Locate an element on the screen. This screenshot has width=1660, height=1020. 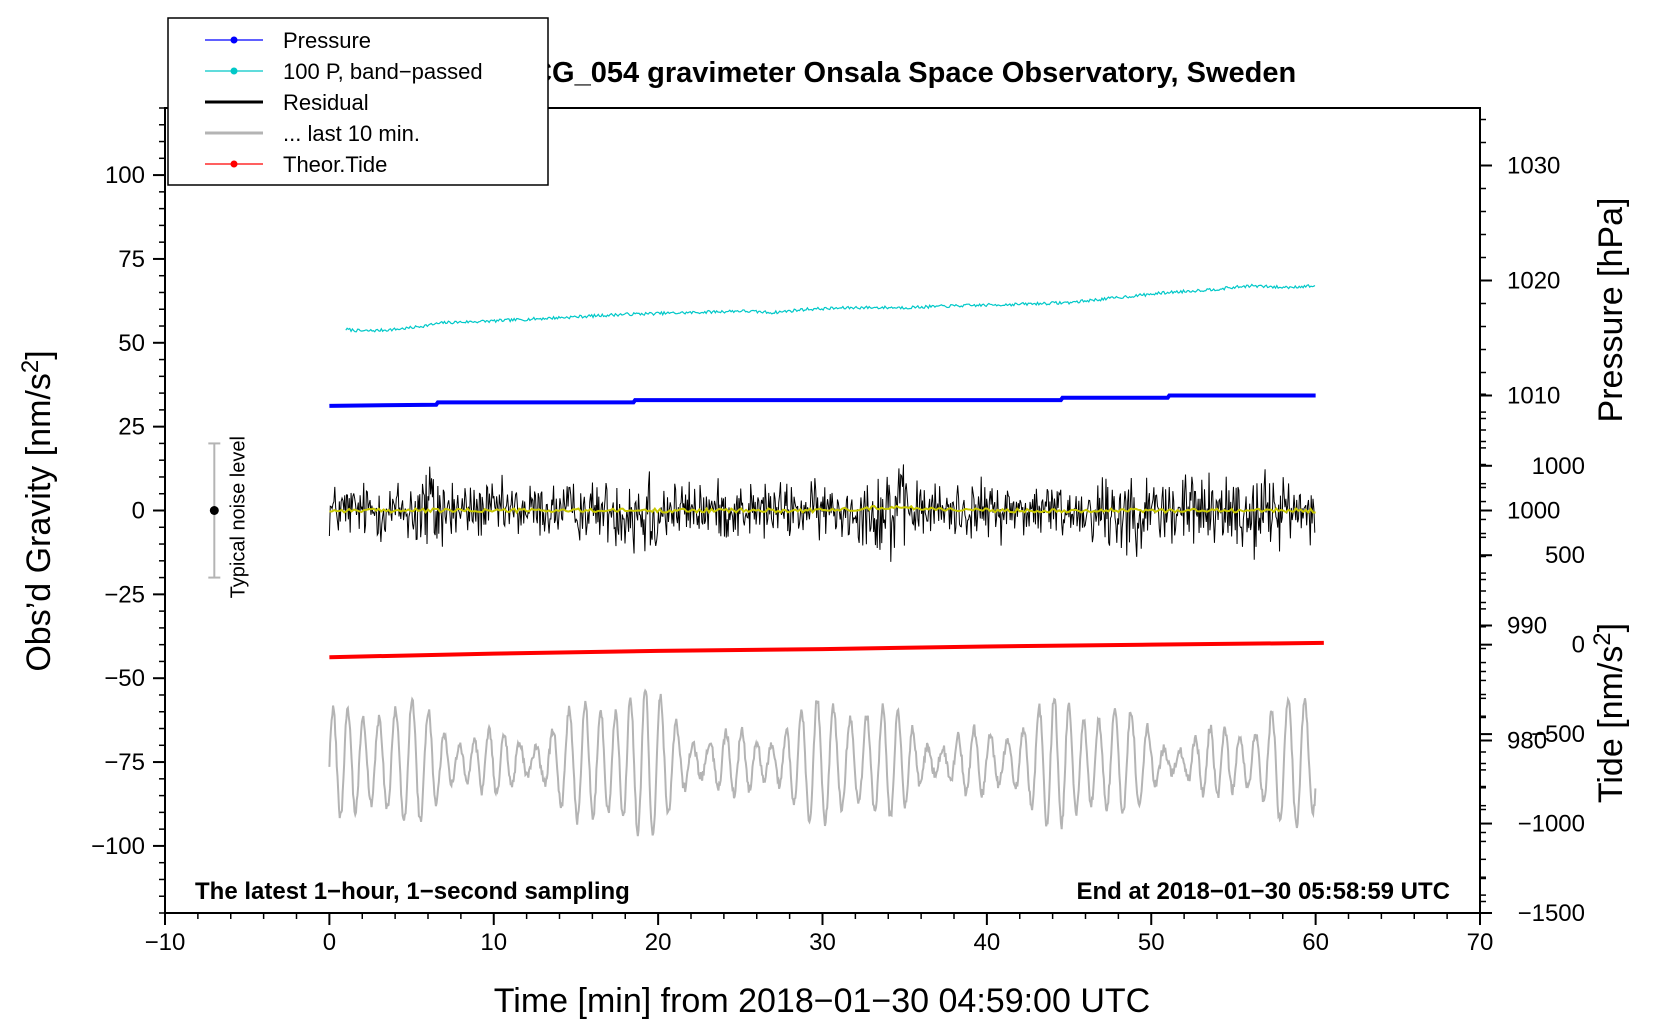
y-tick-label: −50 is located at coordinates (124, 678).